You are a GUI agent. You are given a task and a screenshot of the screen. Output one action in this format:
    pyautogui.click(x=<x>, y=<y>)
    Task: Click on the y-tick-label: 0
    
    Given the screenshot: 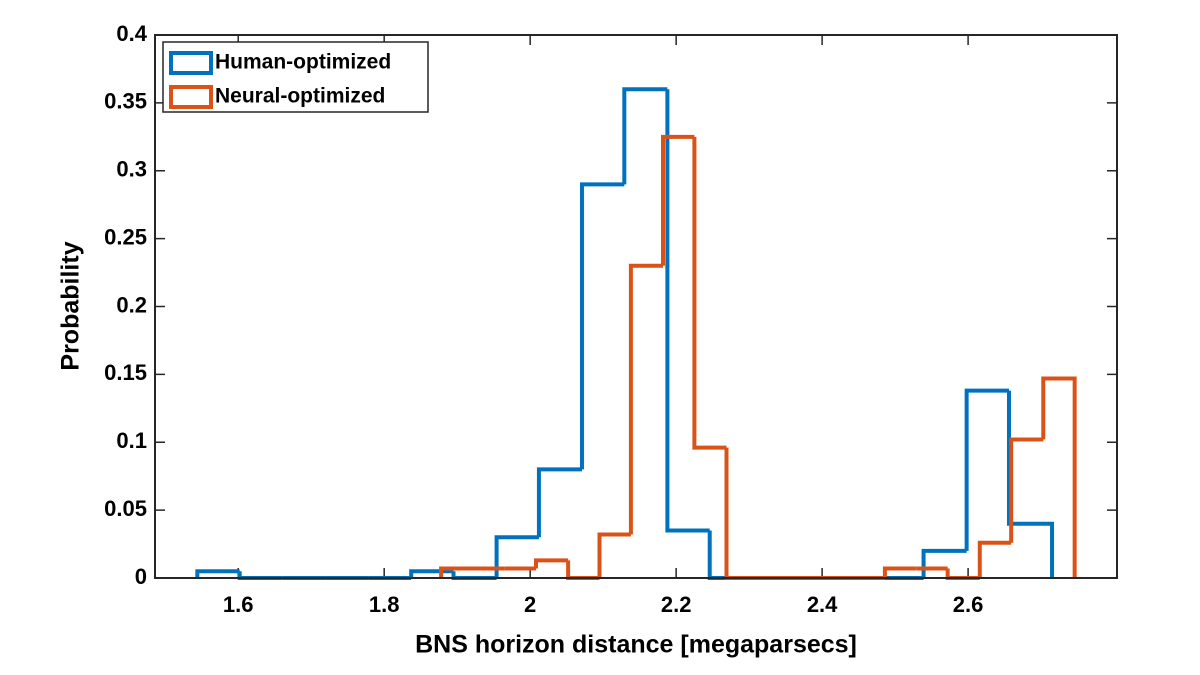 What is the action you would take?
    pyautogui.click(x=141, y=576)
    